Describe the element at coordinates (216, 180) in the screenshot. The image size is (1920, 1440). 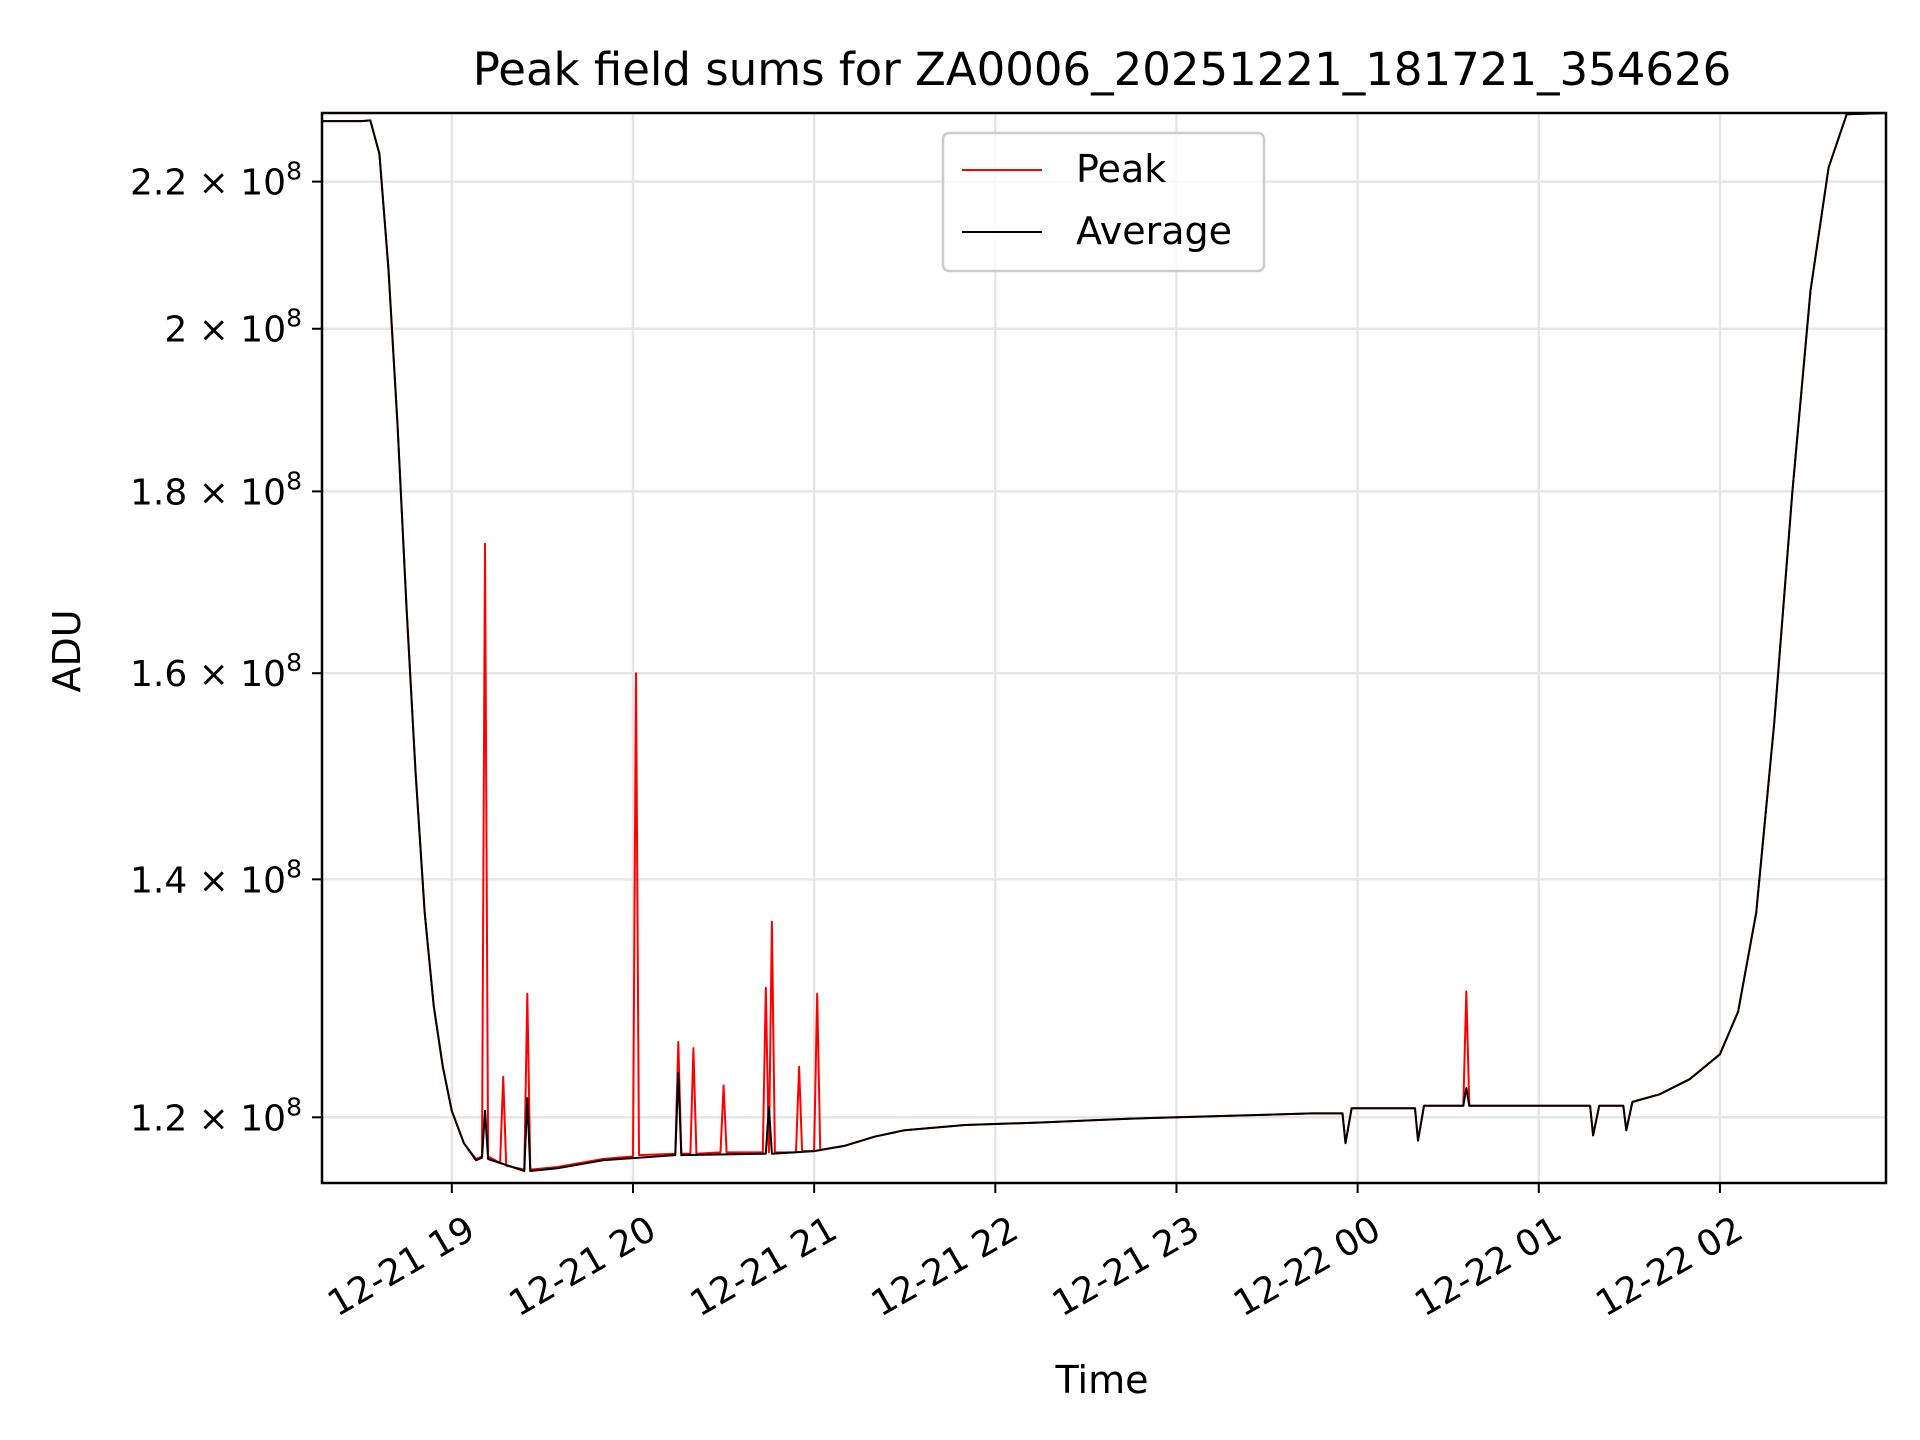
I see `y-tick-label: 2.2 × 108` at that location.